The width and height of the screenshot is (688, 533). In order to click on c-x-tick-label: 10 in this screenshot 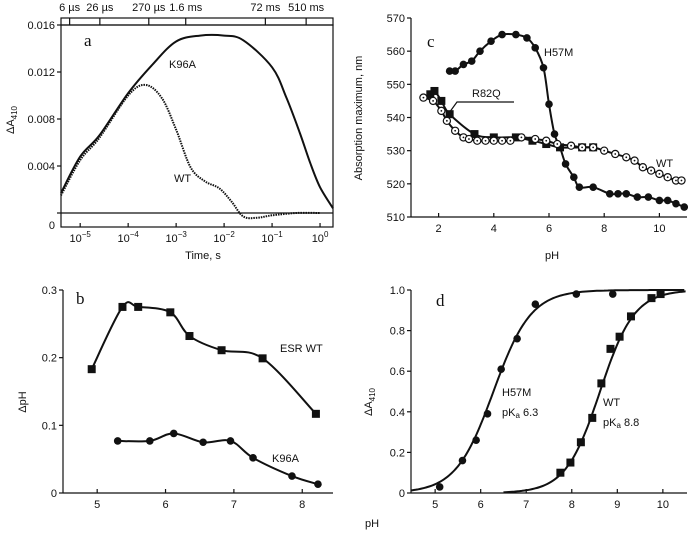, I will do `click(659, 229)`.